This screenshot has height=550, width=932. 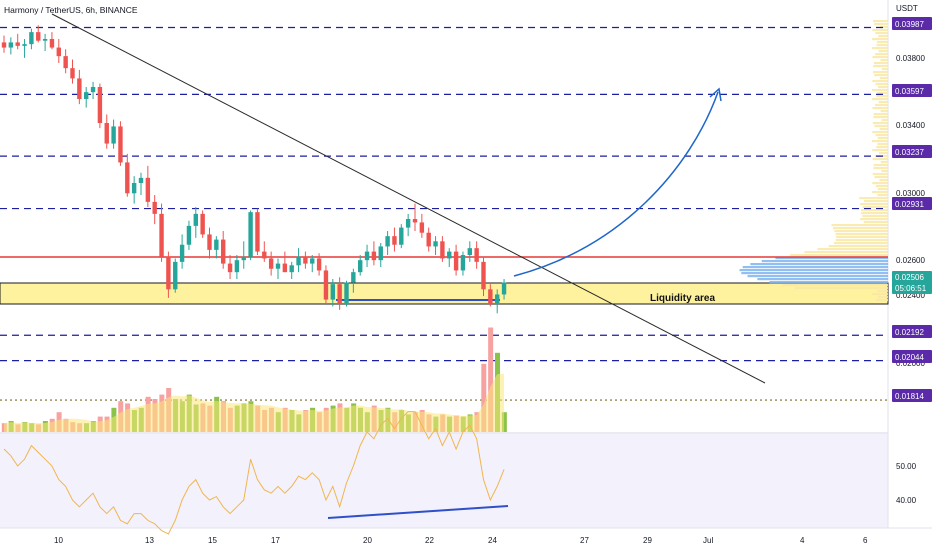 I want to click on price-tick-label: 0.03800, so click(x=910, y=58).